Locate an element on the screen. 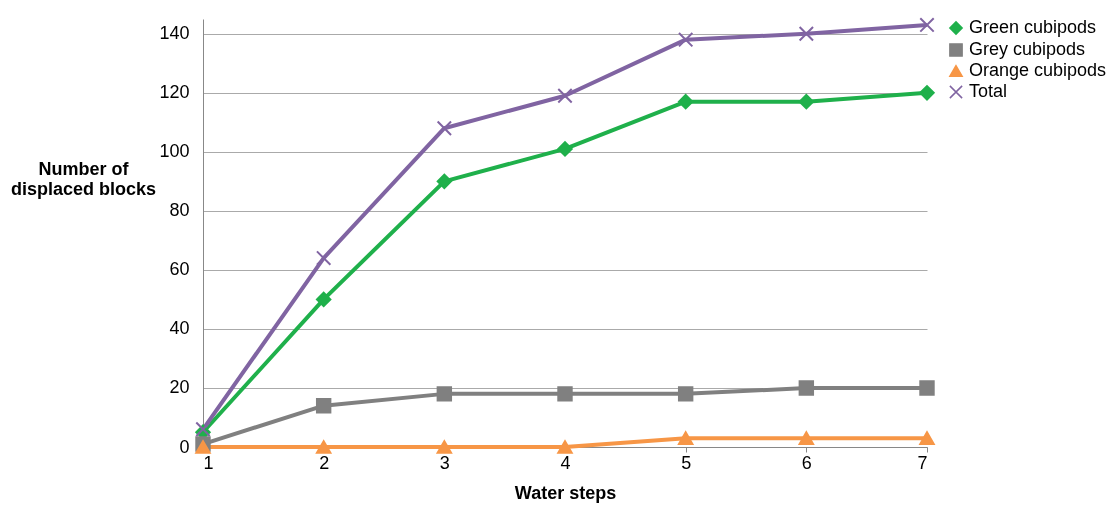 The height and width of the screenshot is (512, 1117). x-tick-label: 4 is located at coordinates (565, 462).